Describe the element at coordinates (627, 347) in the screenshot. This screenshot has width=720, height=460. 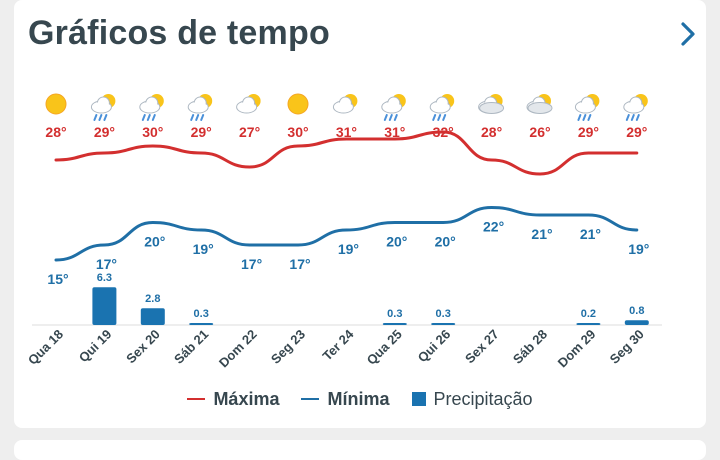
I see `day-axis-label: Seg 30` at that location.